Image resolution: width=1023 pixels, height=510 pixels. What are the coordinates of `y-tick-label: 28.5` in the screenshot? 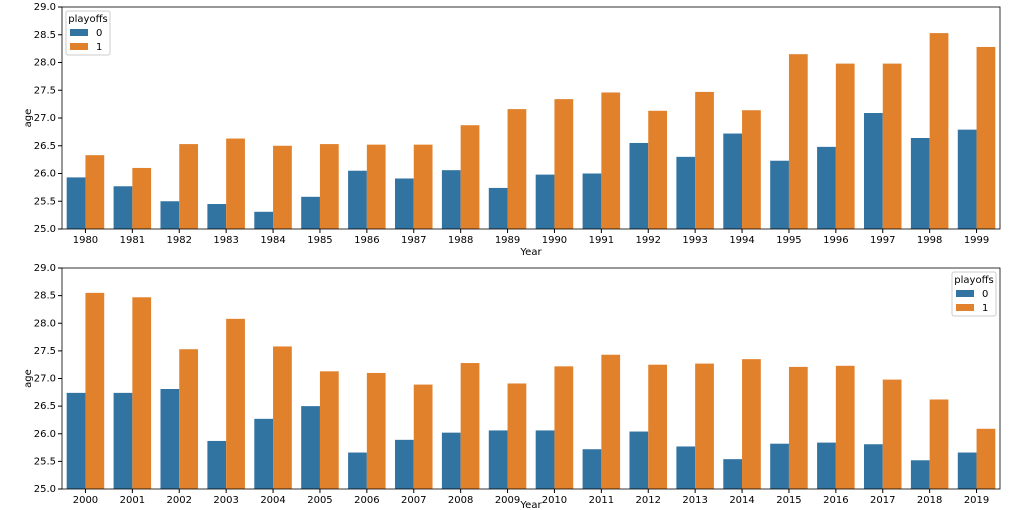 It's located at (45, 296).